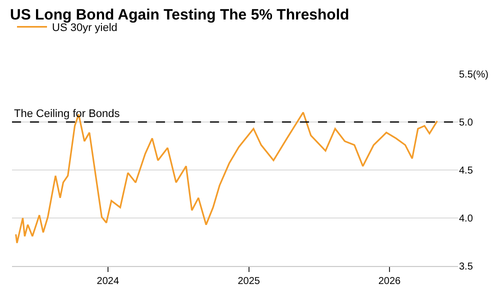  Describe the element at coordinates (85, 28) in the screenshot. I see `legend-label: US 30yr yield` at that location.